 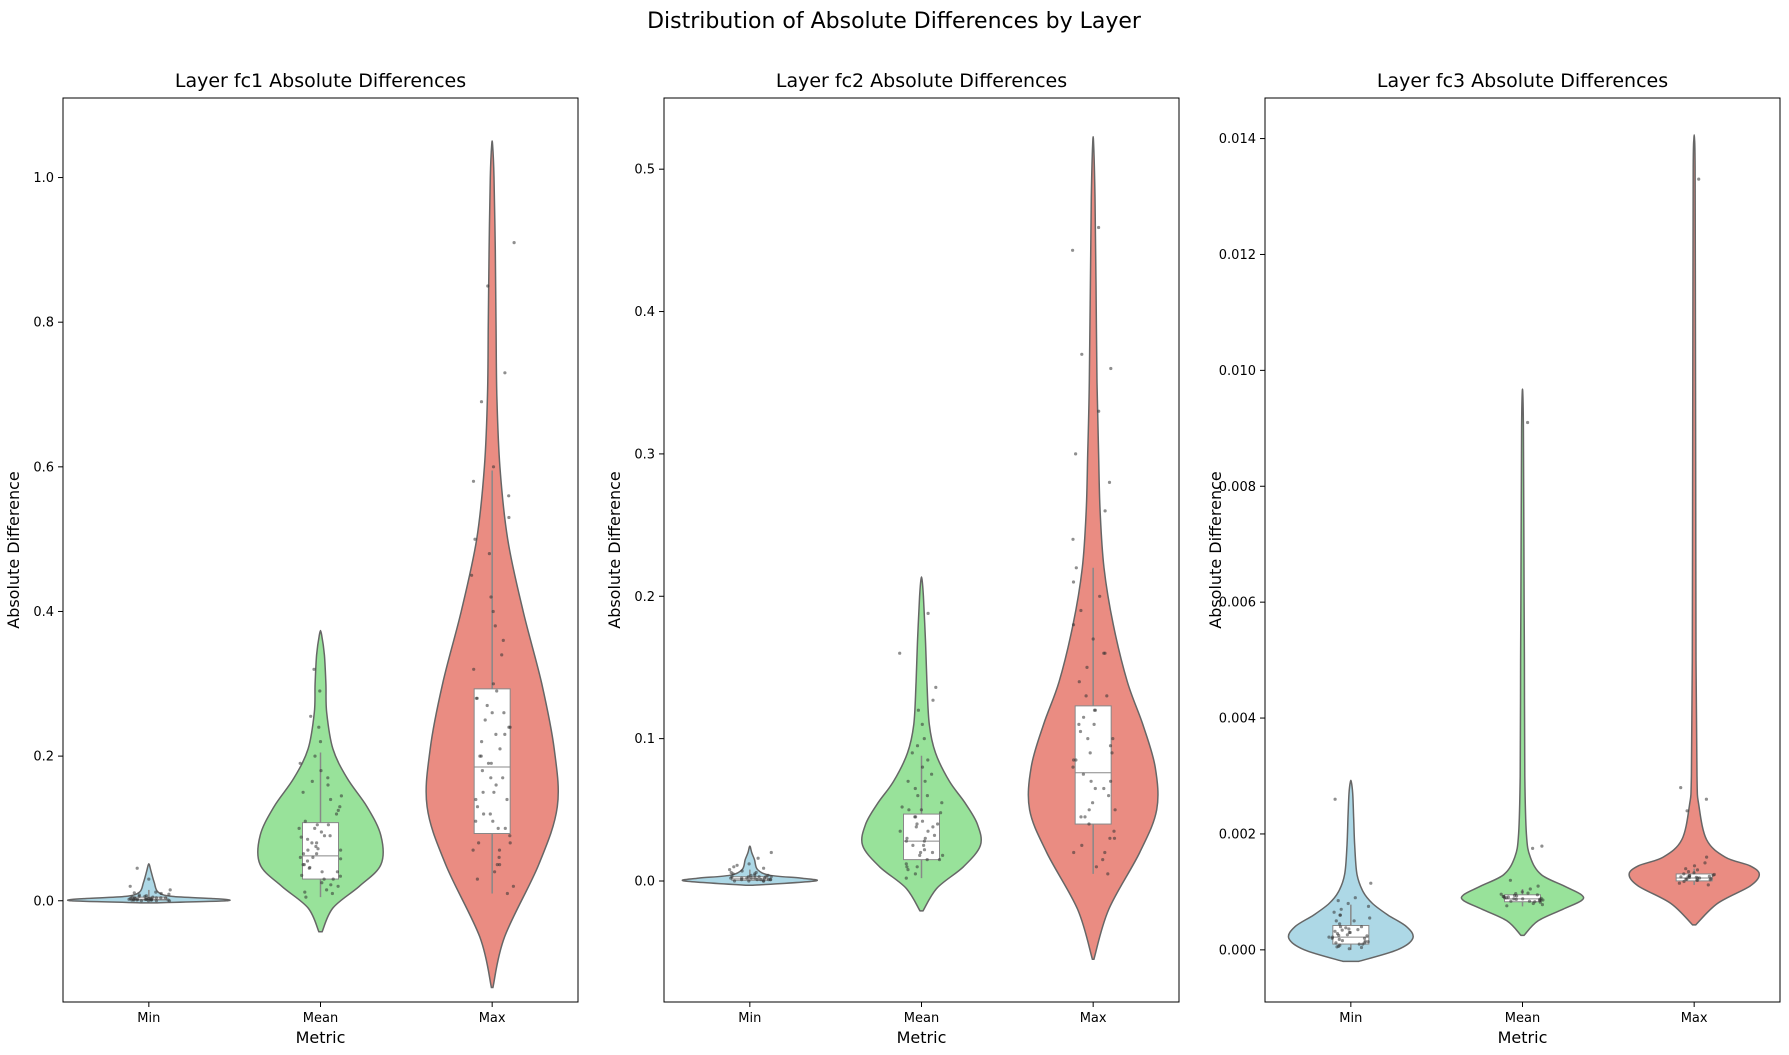 What do you see at coordinates (1237, 255) in the screenshot?
I see `y-tick-label: 0.012` at bounding box center [1237, 255].